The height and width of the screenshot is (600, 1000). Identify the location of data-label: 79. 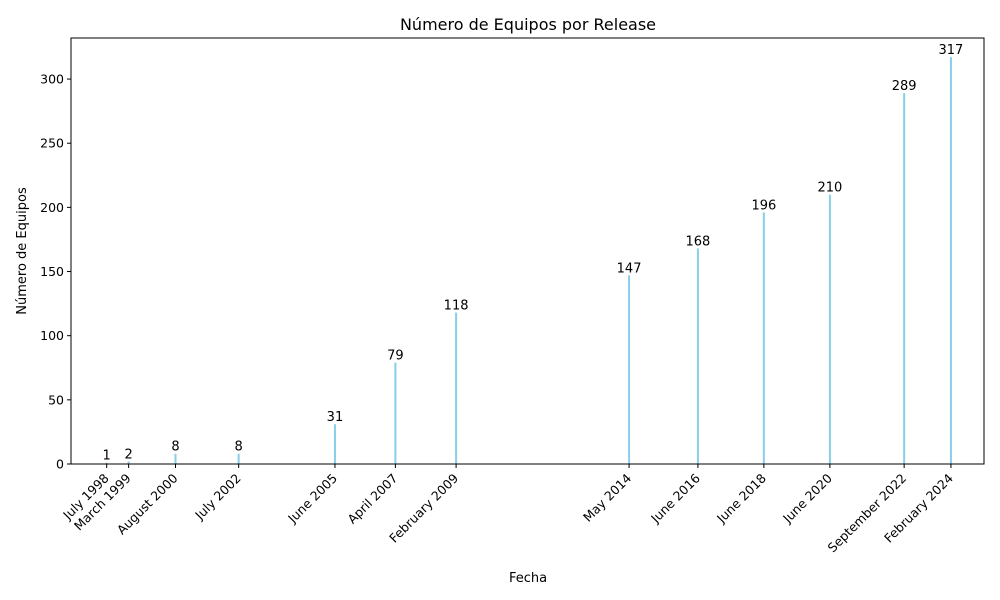
(395, 356).